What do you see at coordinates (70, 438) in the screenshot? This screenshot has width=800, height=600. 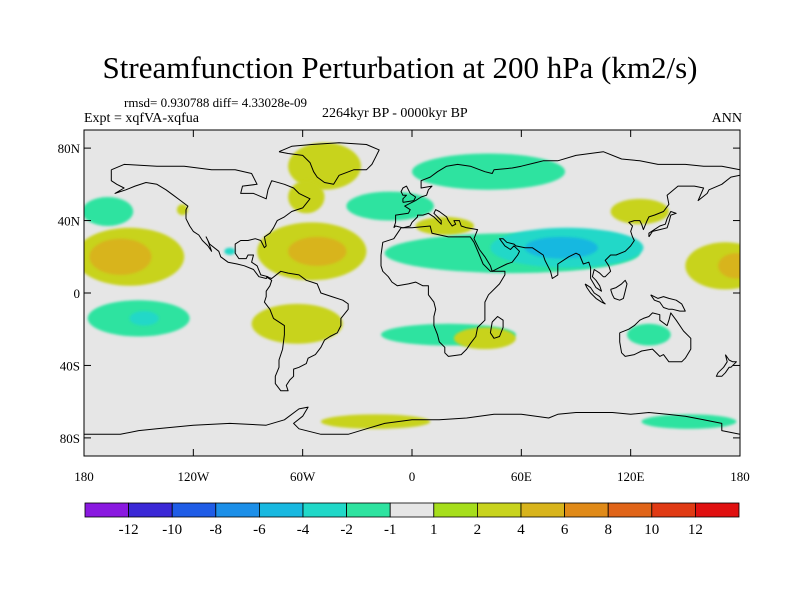 I see `y-tick-label: 80S` at bounding box center [70, 438].